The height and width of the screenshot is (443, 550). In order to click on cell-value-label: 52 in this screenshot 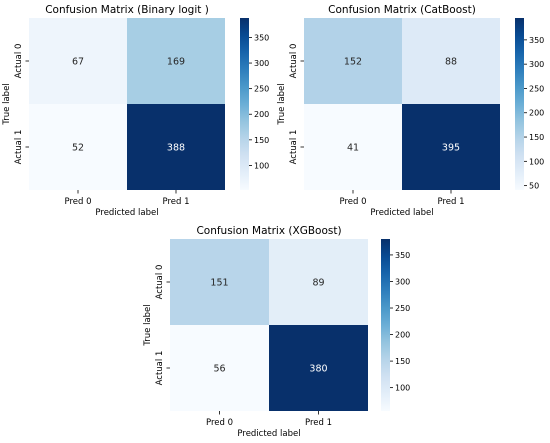, I will do `click(78, 148)`.